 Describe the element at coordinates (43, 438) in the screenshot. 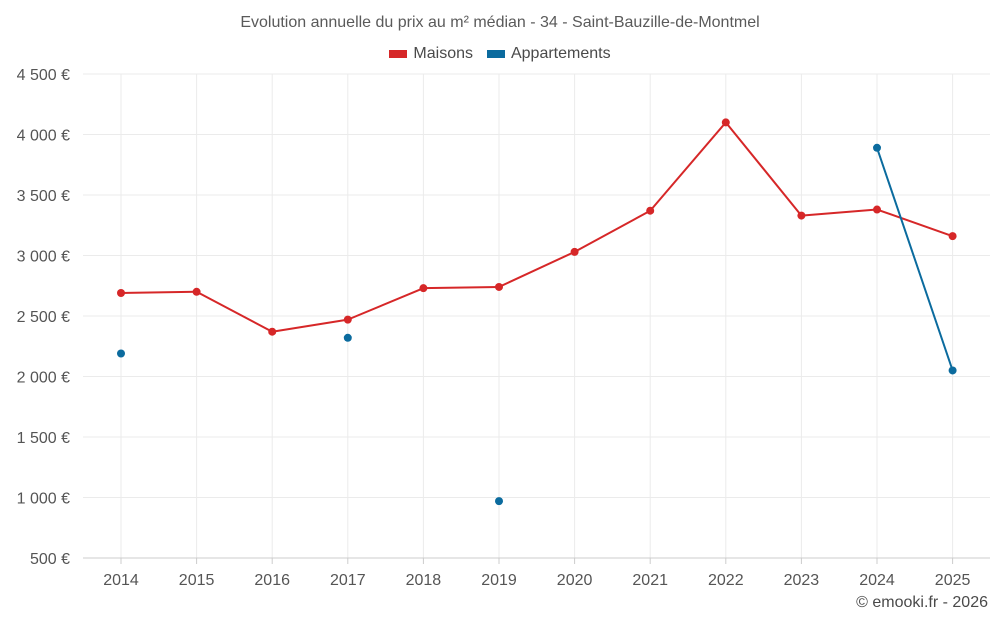

I see `y-tick-label: 1 500 €` at that location.